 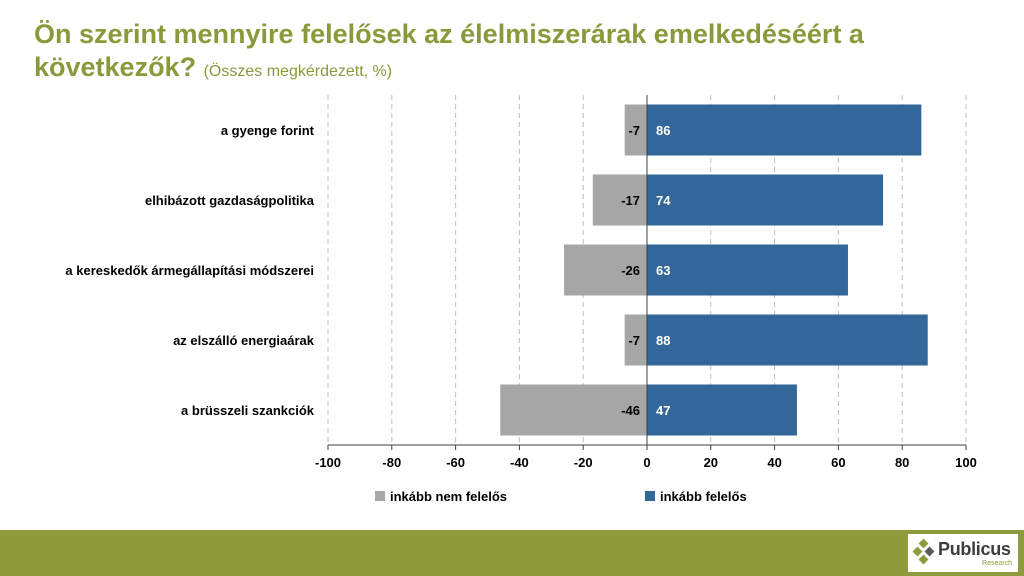 I want to click on legend-swatch-nem-felelos, so click(x=380, y=496).